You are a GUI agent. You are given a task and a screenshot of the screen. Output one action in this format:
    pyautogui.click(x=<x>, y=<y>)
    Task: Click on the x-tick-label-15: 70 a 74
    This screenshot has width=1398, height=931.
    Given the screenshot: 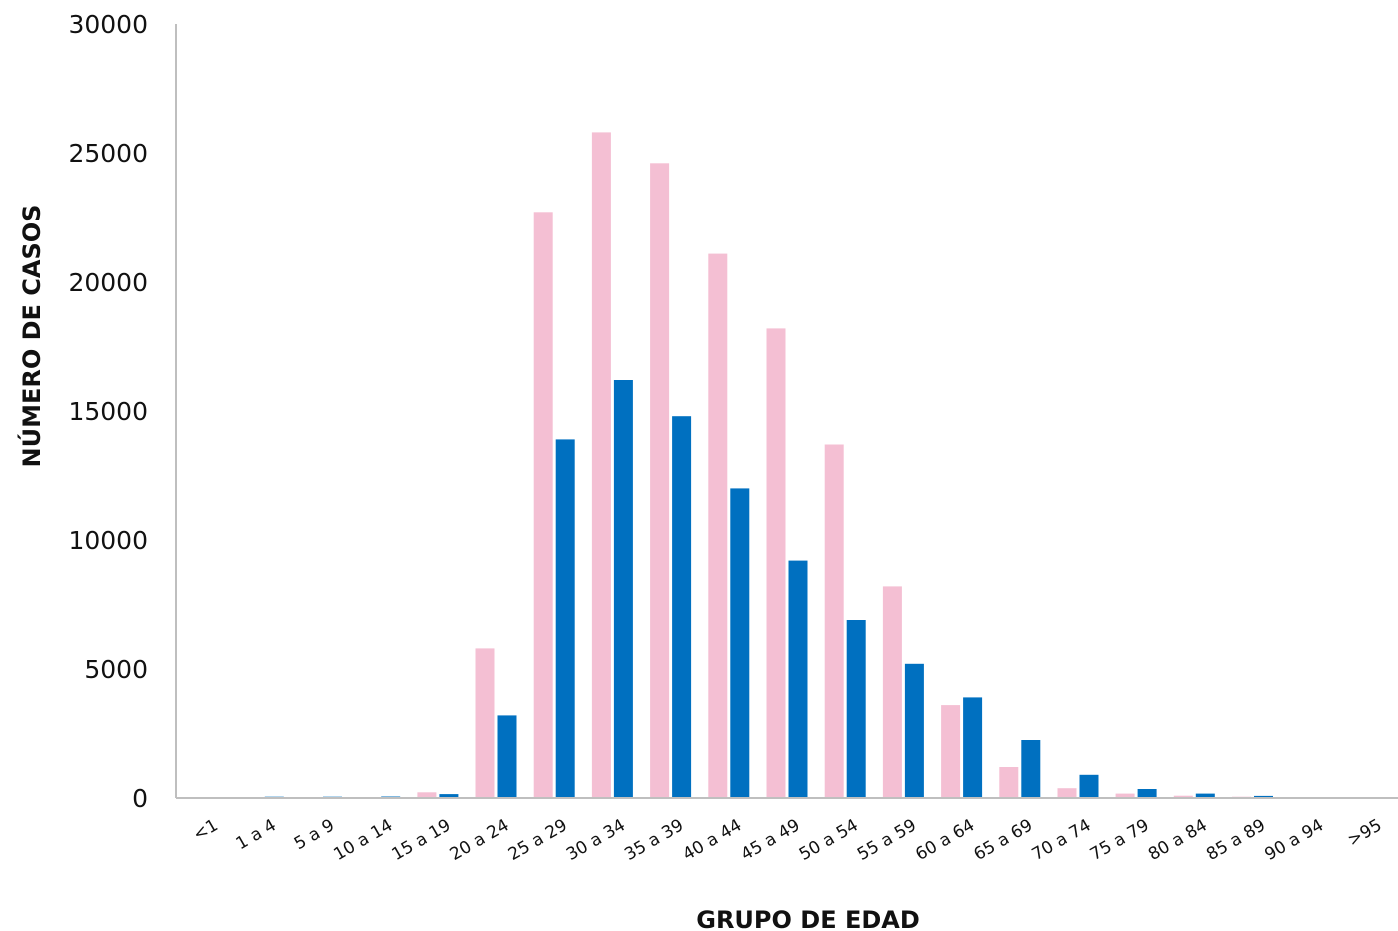 What is the action you would take?
    pyautogui.click(x=1062, y=840)
    